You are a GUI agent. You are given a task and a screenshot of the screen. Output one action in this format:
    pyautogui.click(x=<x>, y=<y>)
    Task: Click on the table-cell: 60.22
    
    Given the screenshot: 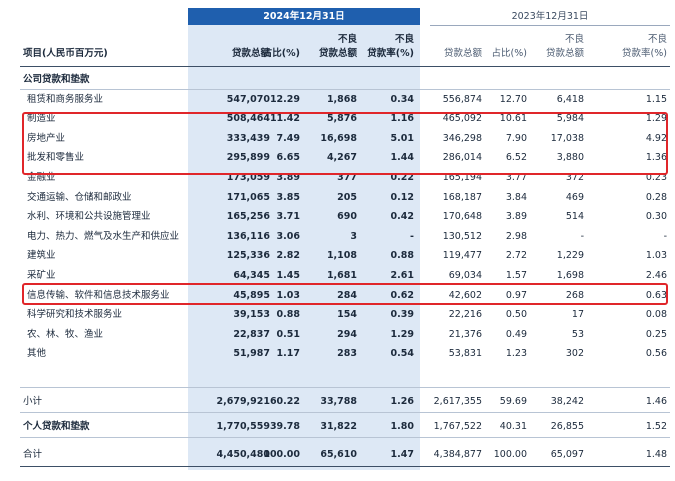 What is the action you would take?
    pyautogui.click(x=284, y=401)
    